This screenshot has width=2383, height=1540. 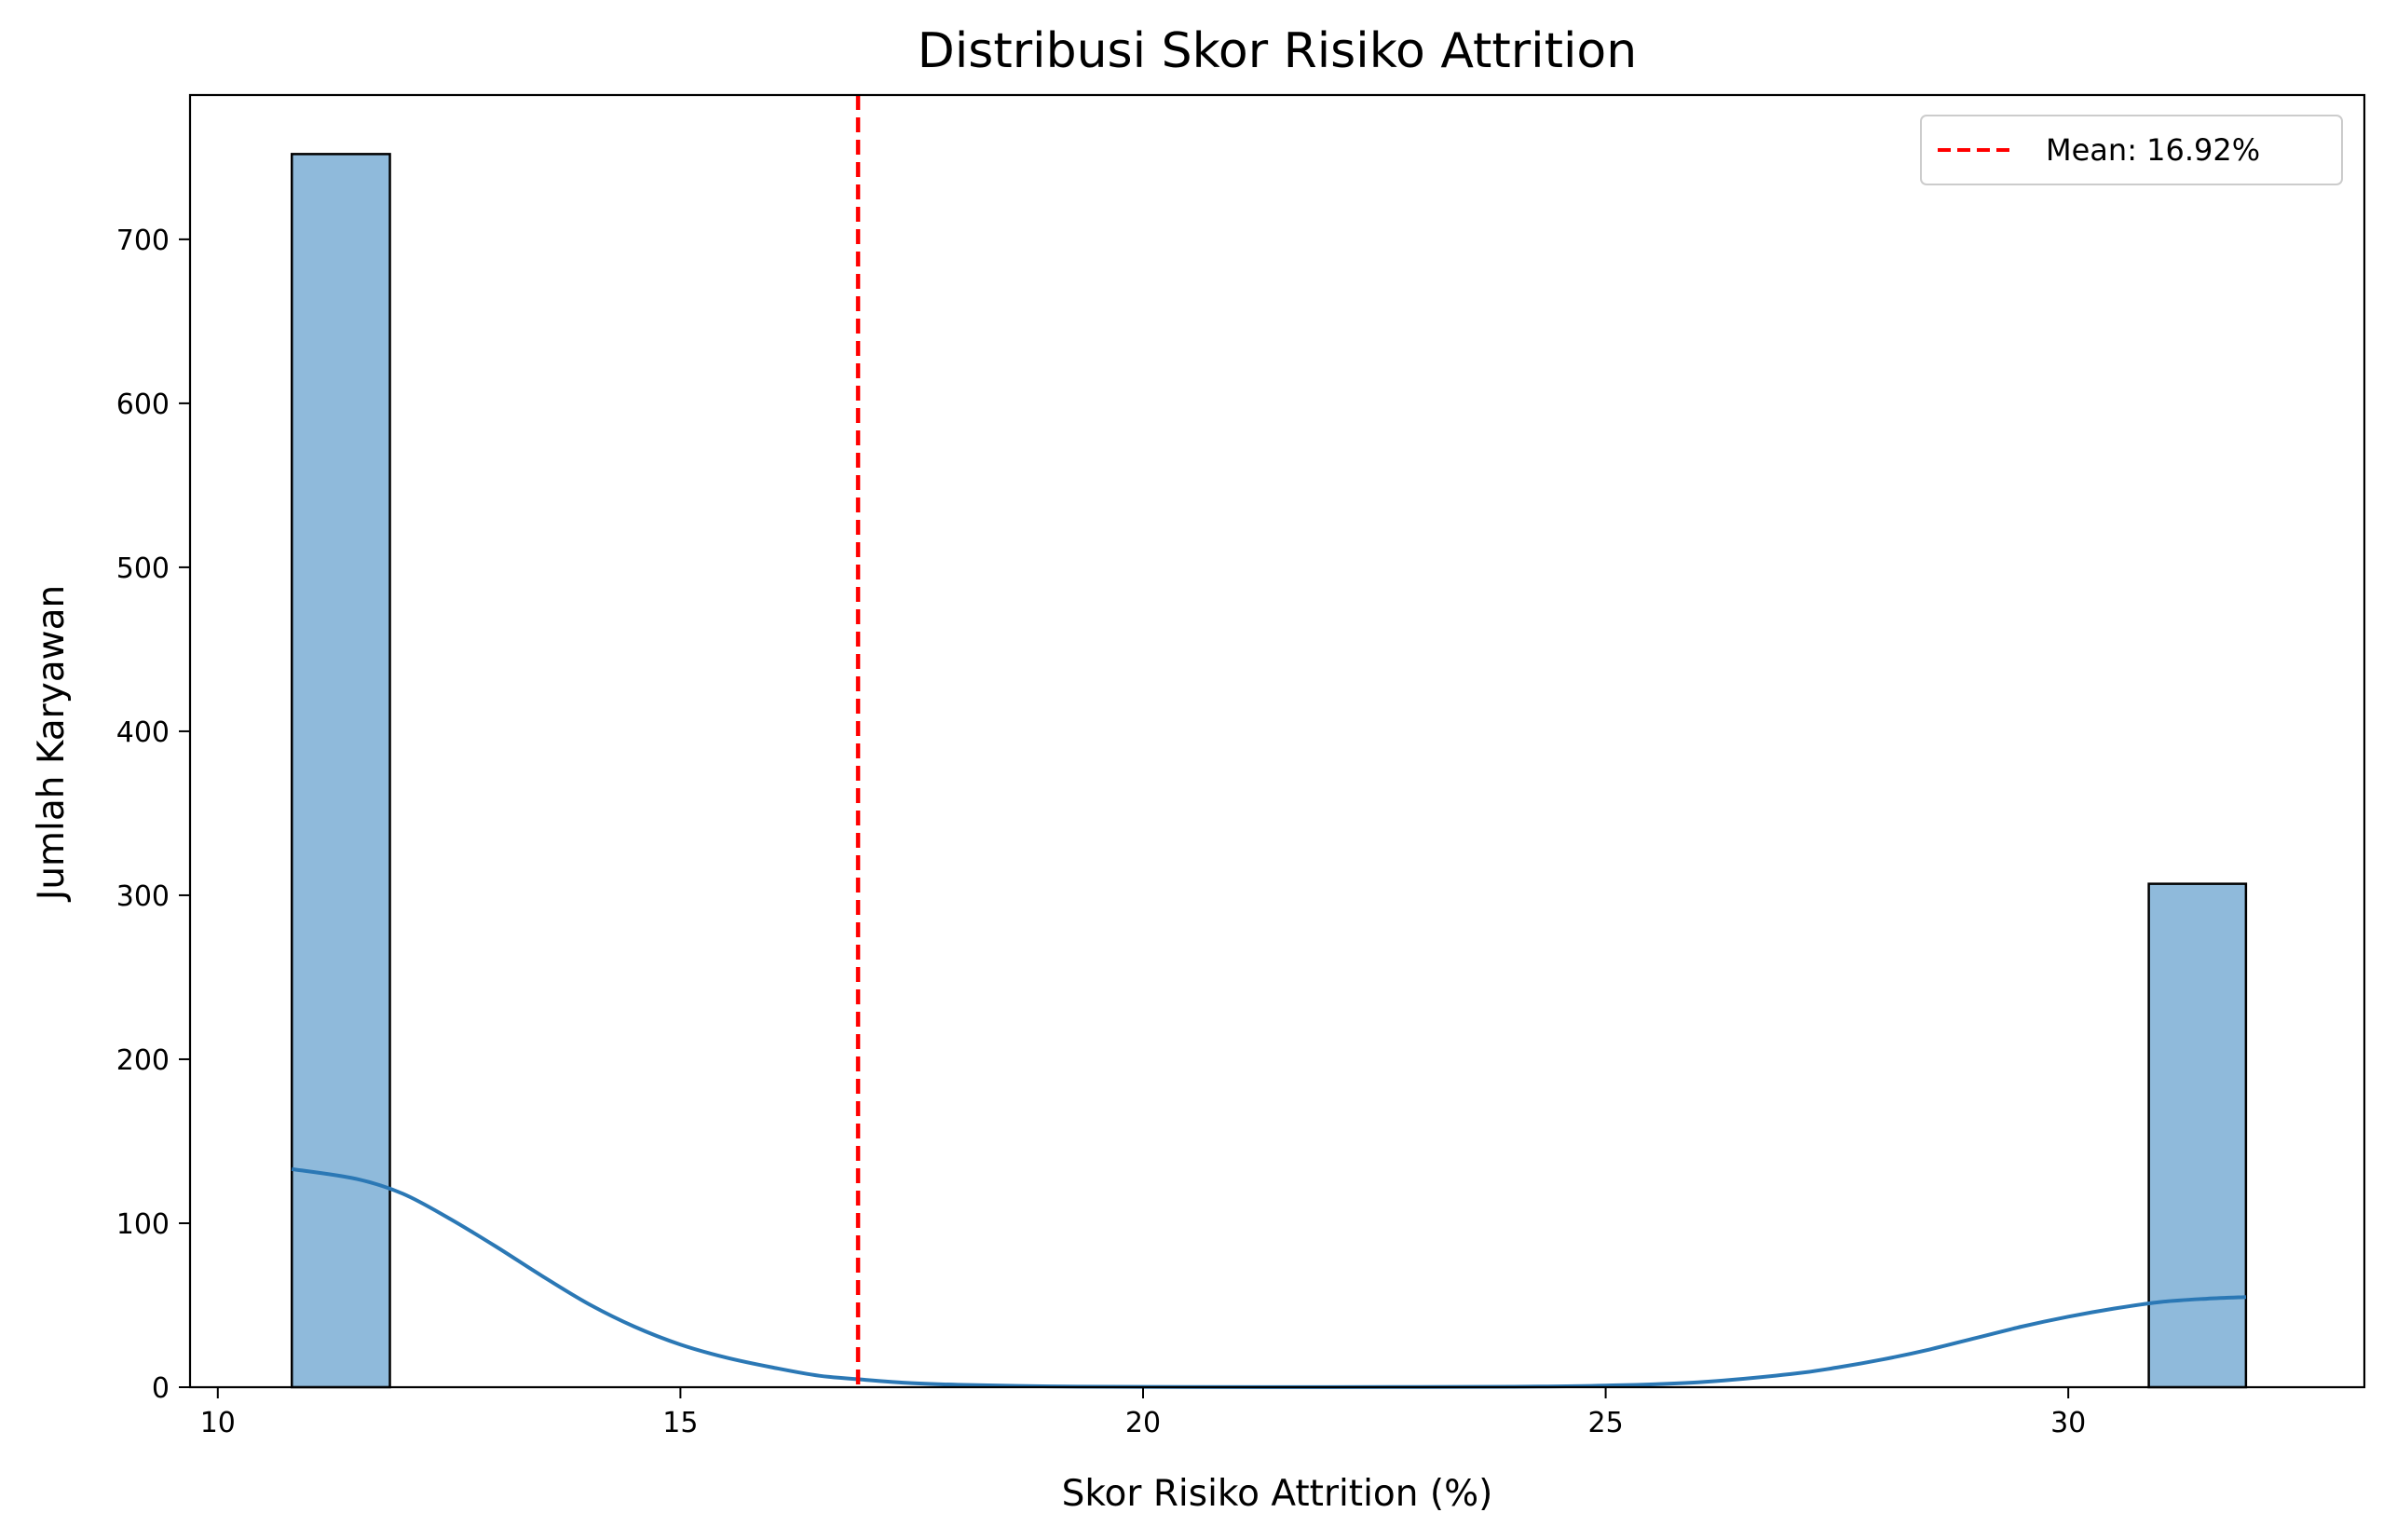 What do you see at coordinates (218, 1423) in the screenshot?
I see `x-tick-label: 10` at bounding box center [218, 1423].